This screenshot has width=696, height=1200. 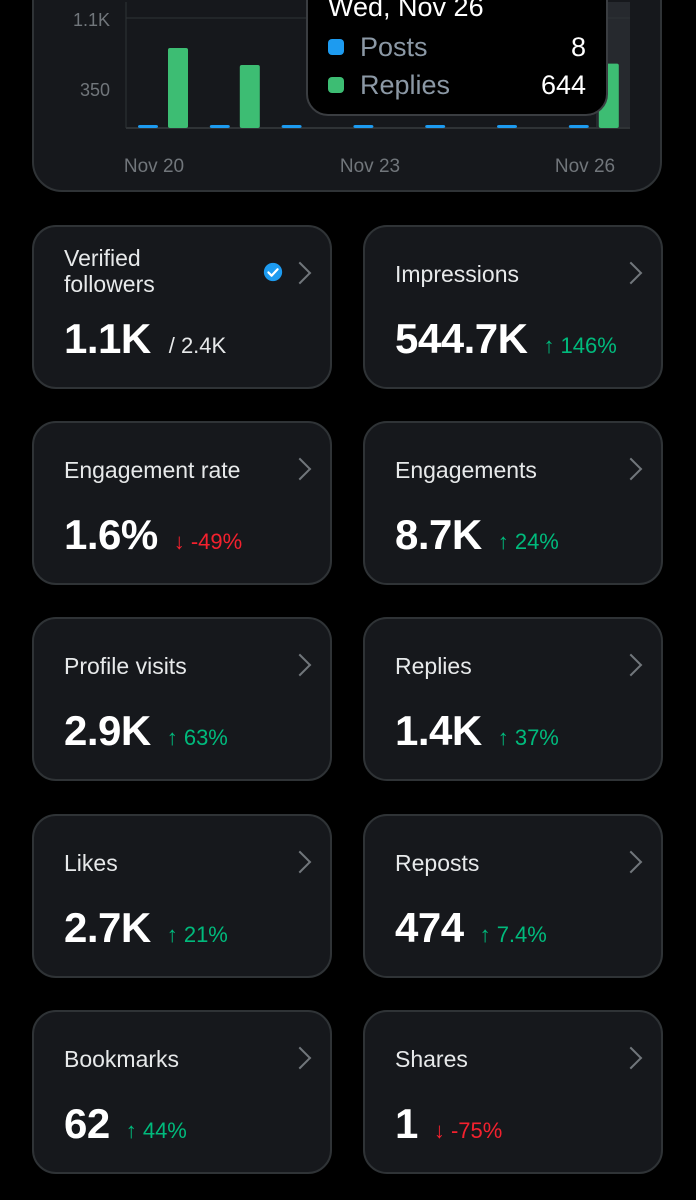 What do you see at coordinates (156, 1130) in the screenshot?
I see `metric-delta: ↑ 44%` at bounding box center [156, 1130].